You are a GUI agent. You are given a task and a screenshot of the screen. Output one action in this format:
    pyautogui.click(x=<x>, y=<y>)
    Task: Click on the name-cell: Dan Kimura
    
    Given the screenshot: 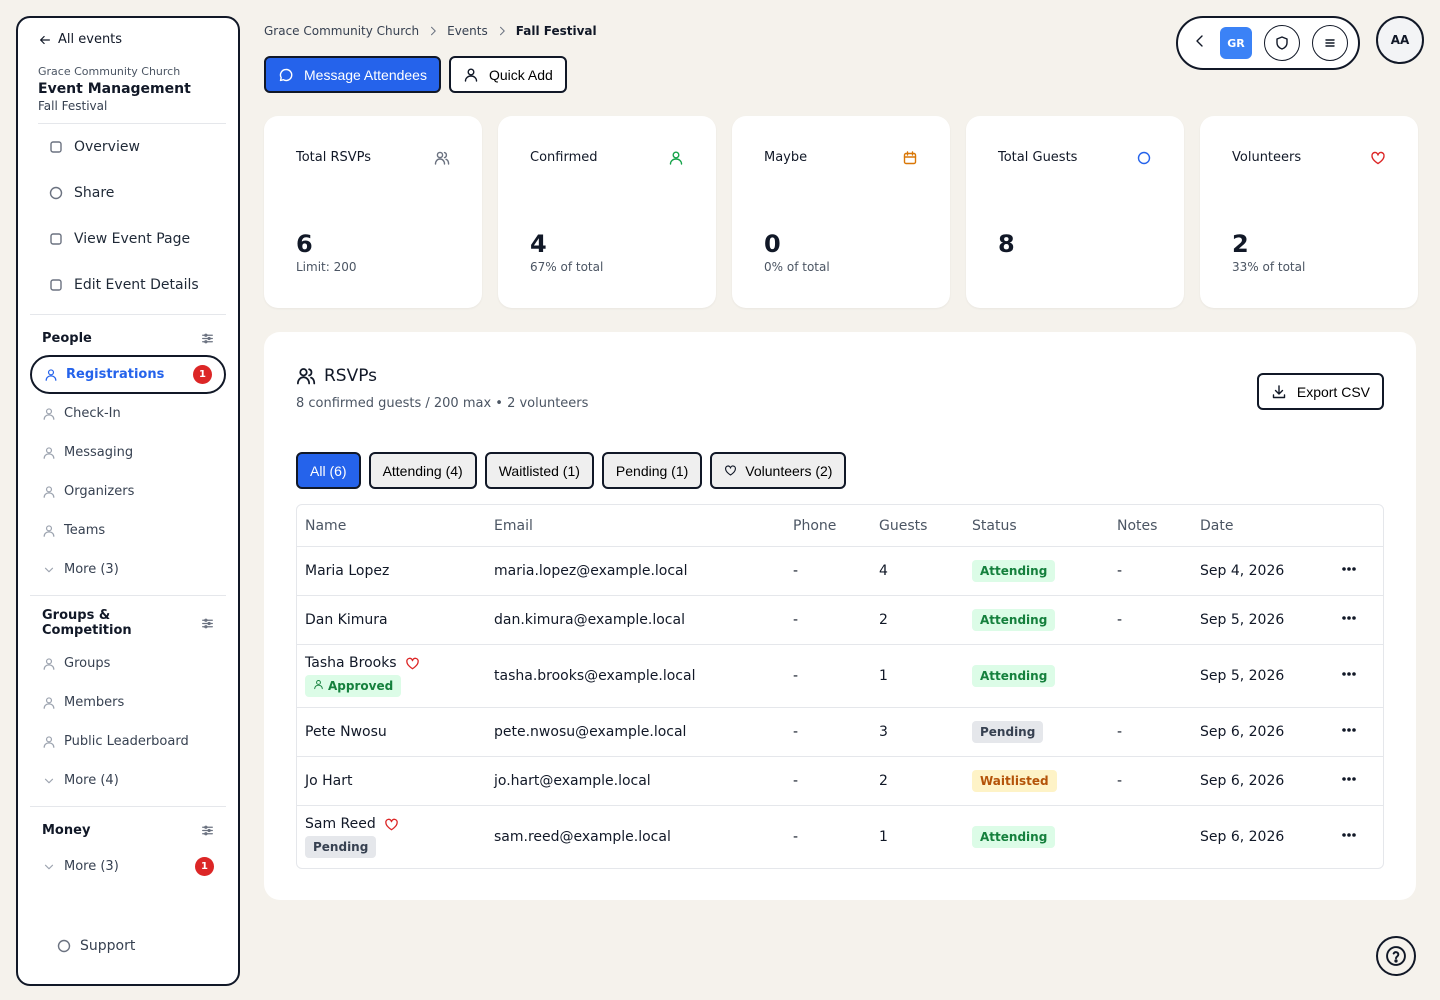 What is the action you would take?
    pyautogui.click(x=391, y=620)
    